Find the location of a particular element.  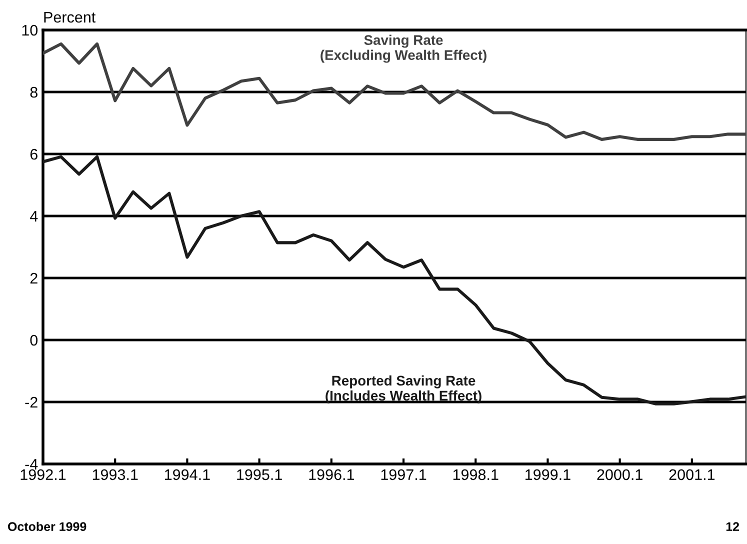

y-axis-title: Percent is located at coordinates (70, 17).